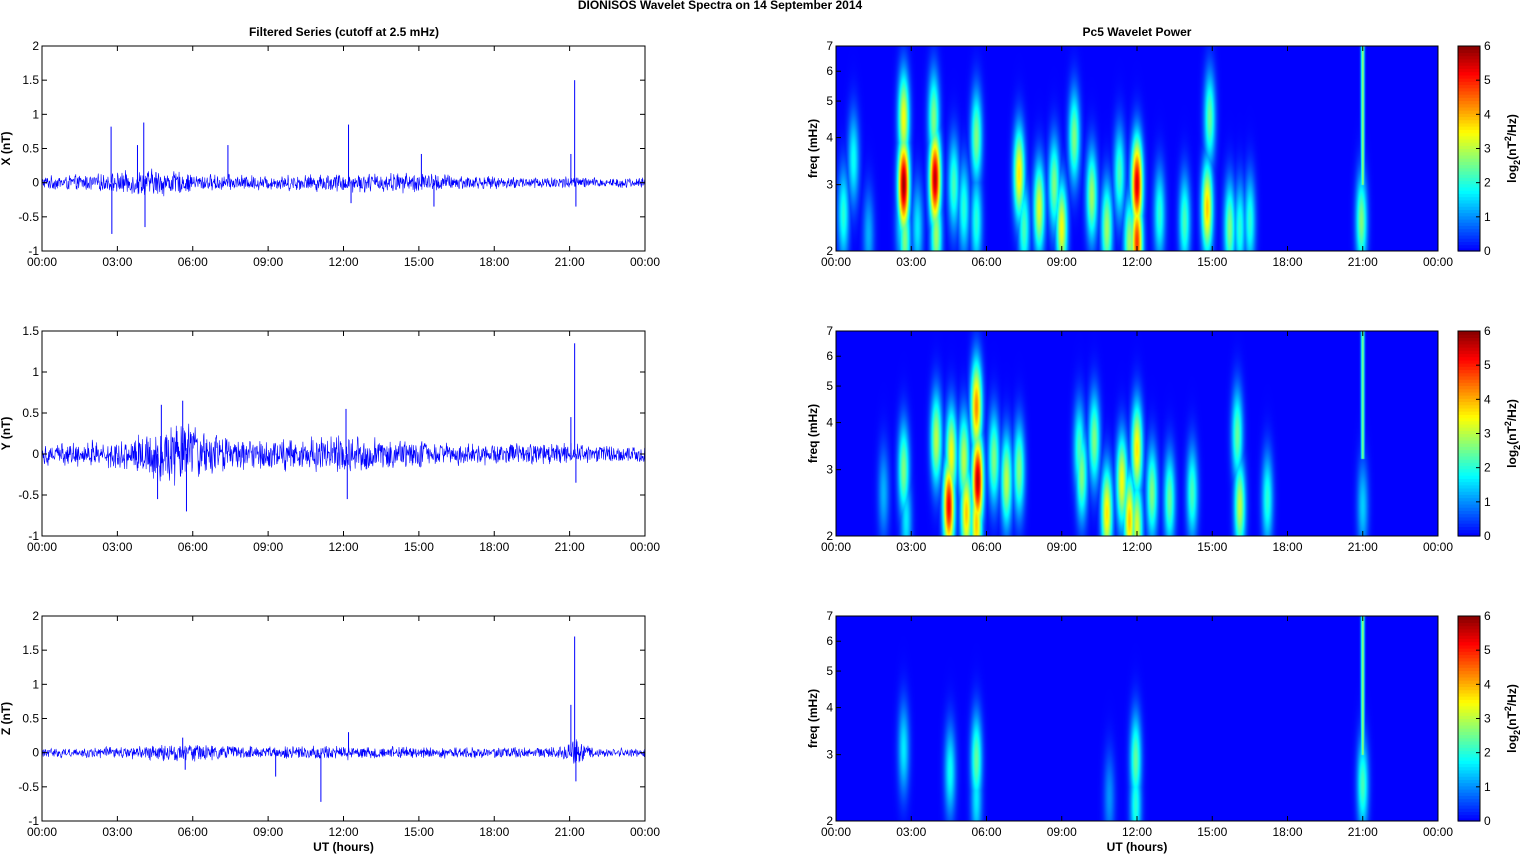 The image size is (1521, 854). Describe the element at coordinates (1512, 433) in the screenshot. I see `colorbar-label: log2(nT2/Hz)` at that location.